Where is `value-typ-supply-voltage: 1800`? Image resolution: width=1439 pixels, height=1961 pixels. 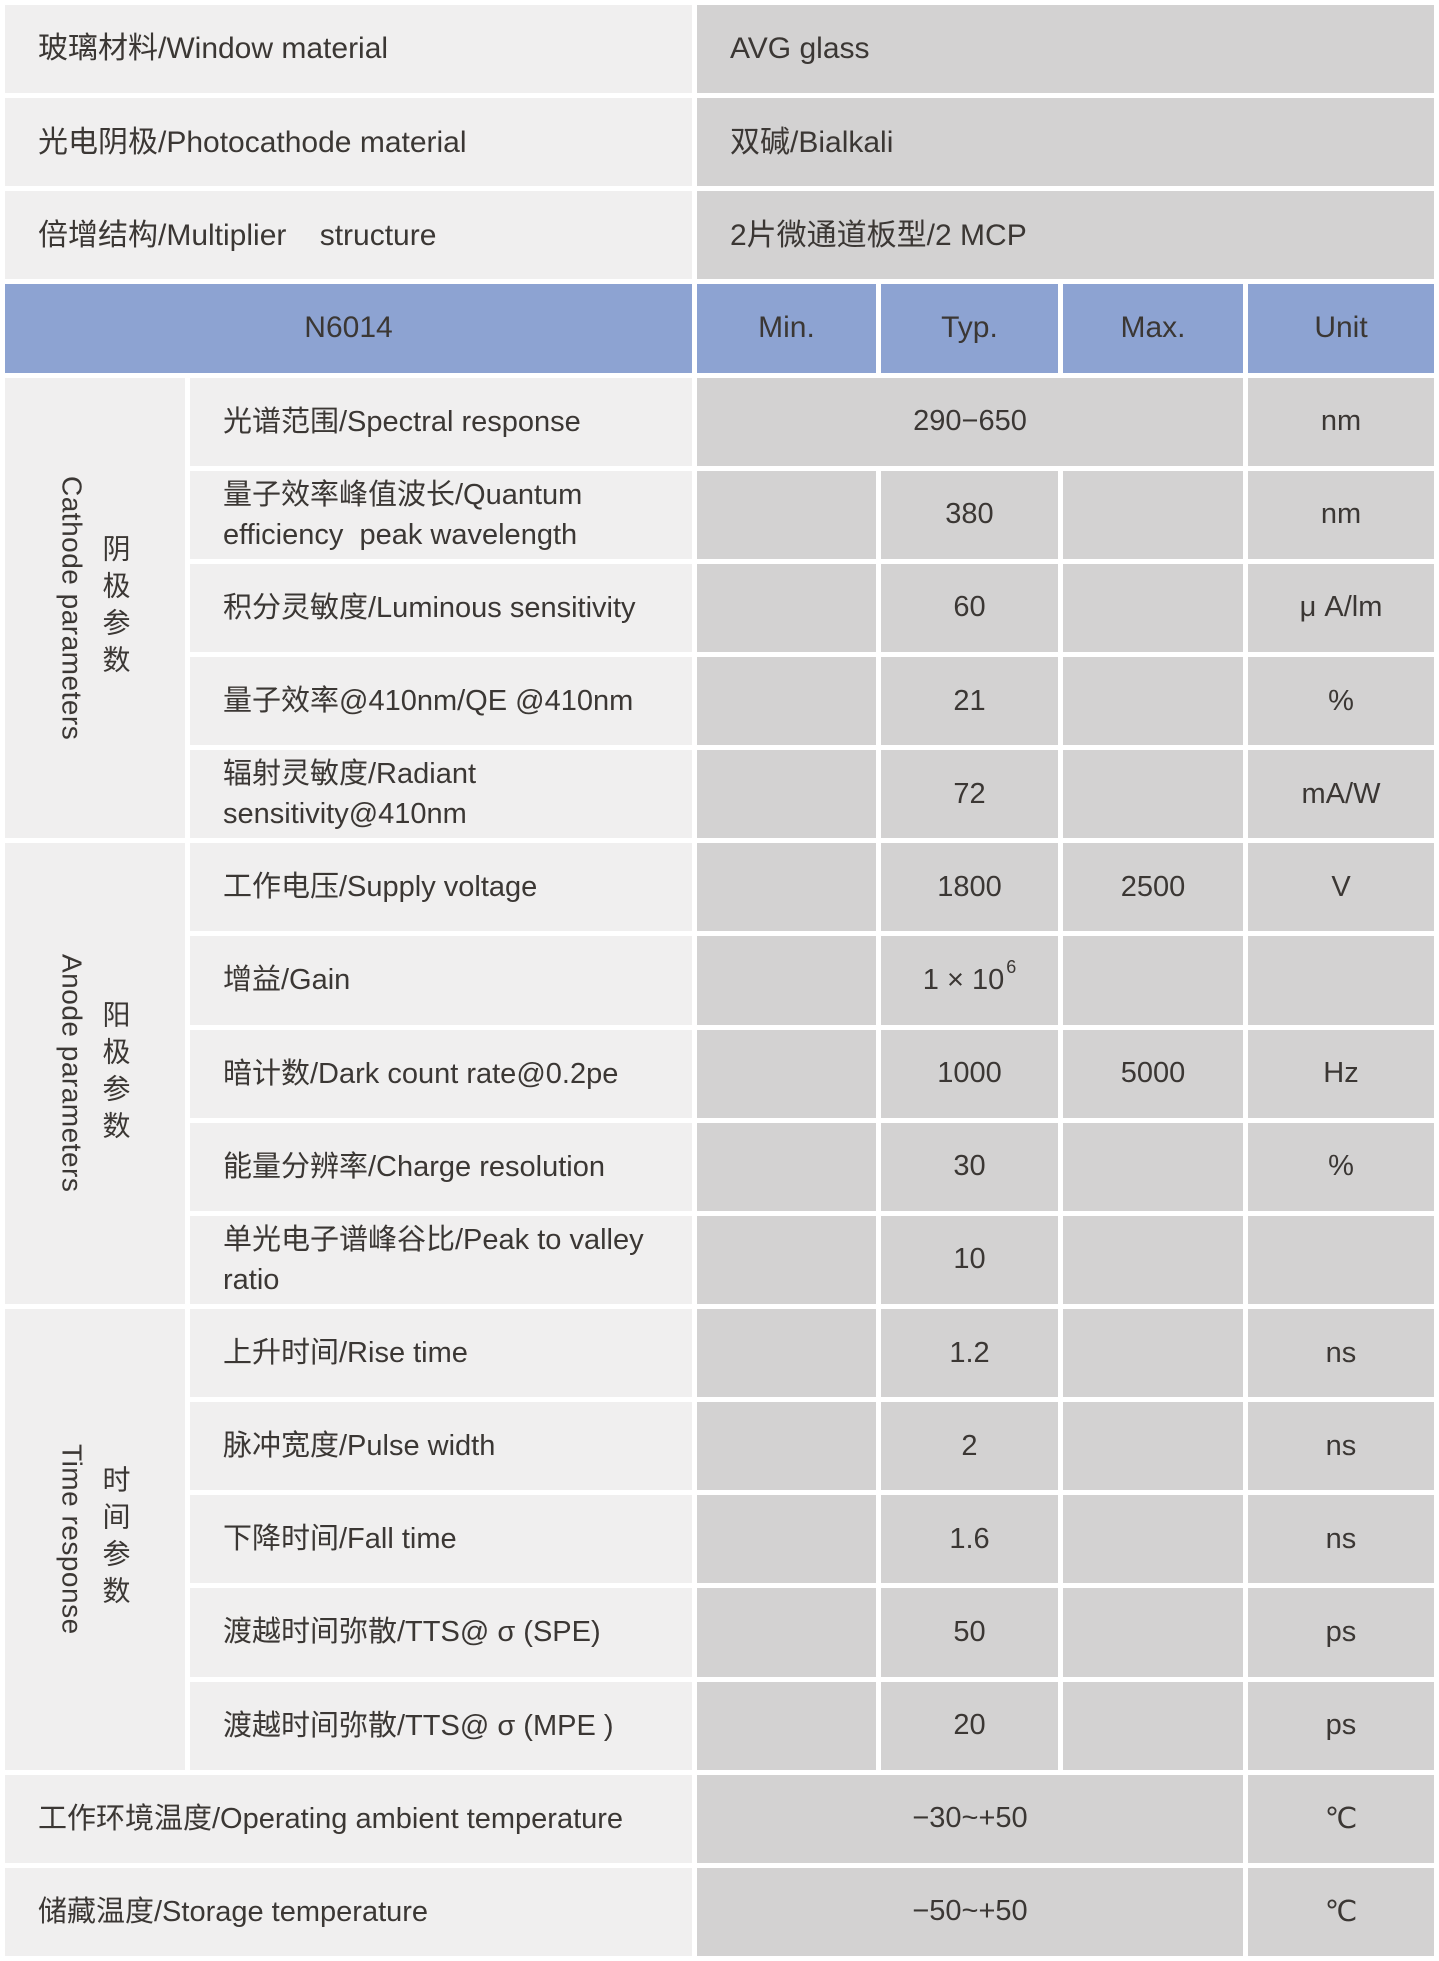
value-typ-supply-voltage: 1800 is located at coordinates (969, 887).